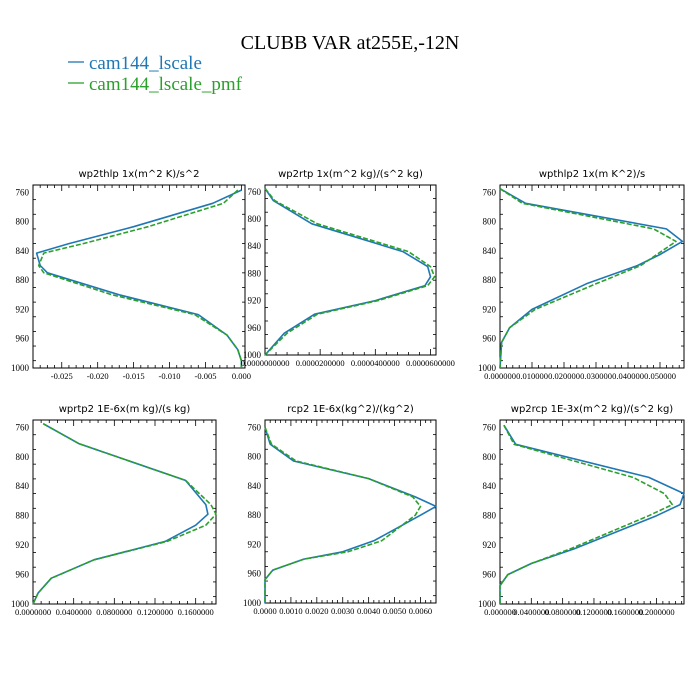  What do you see at coordinates (420, 611) in the screenshot?
I see `x-tick-label: 0.0060` at bounding box center [420, 611].